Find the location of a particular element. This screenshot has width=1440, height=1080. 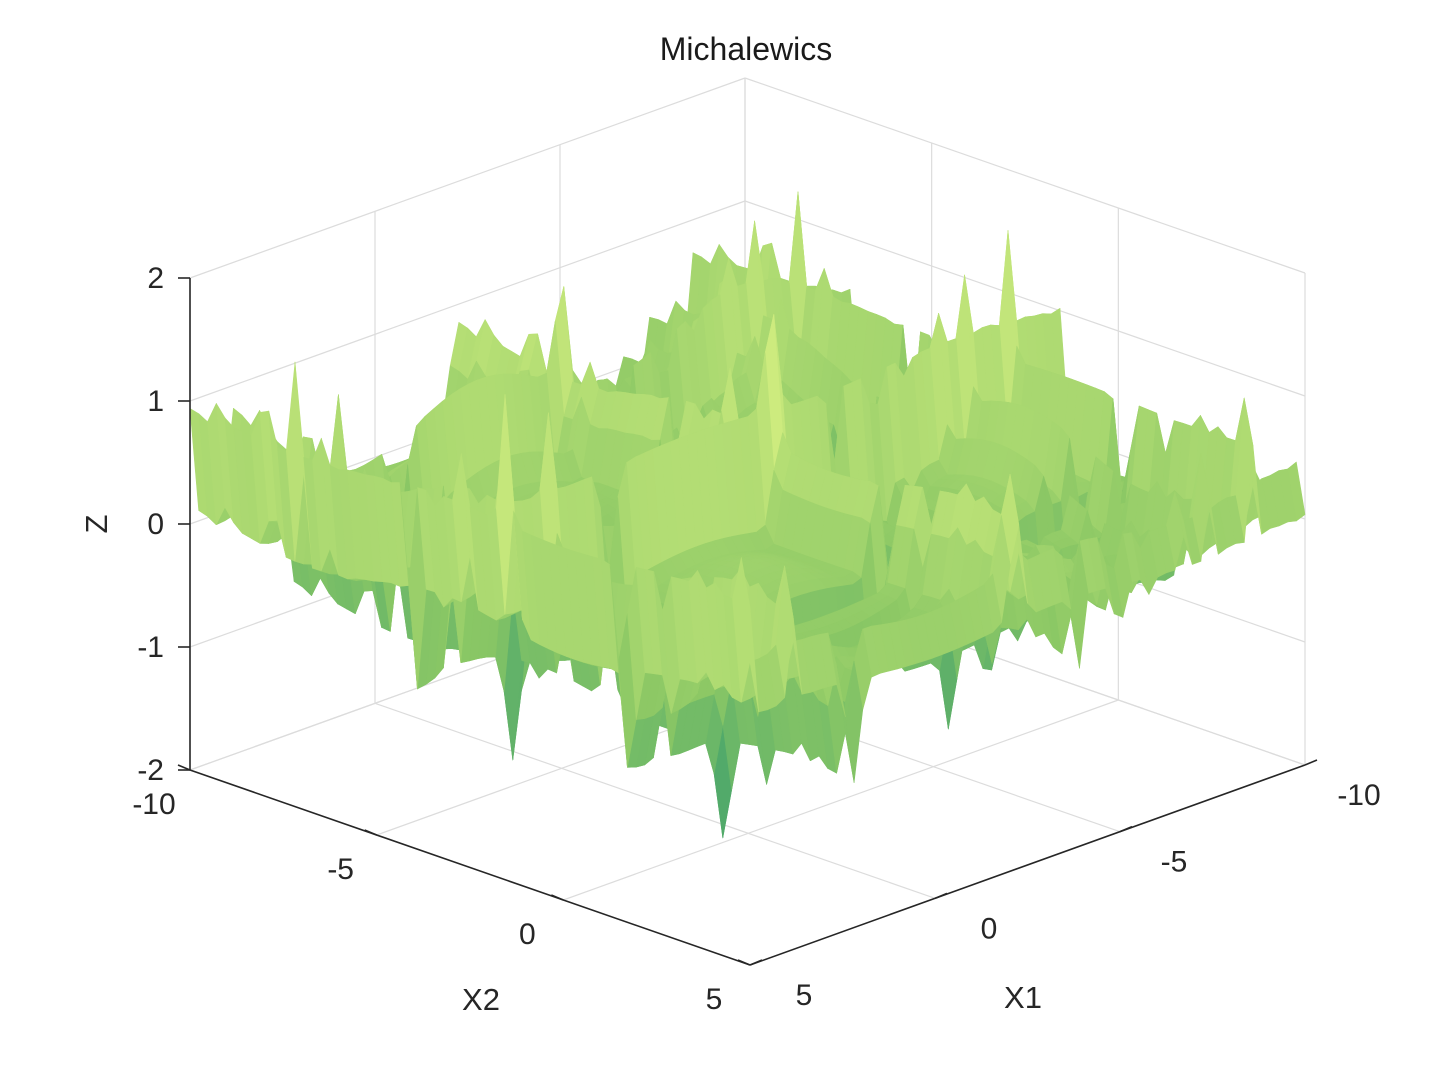

chart-title: Michalewics is located at coordinates (746, 49).